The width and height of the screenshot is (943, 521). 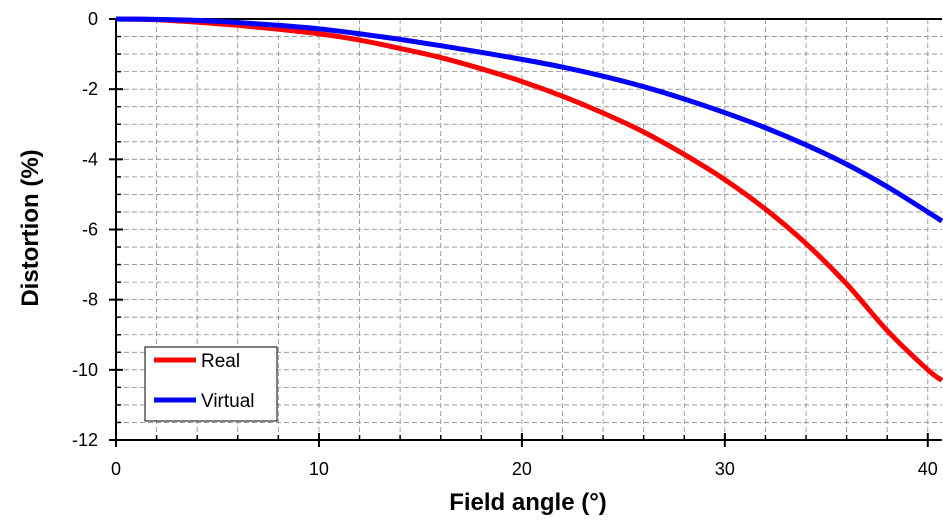 I want to click on y-tick-label: -2, so click(x=90, y=89).